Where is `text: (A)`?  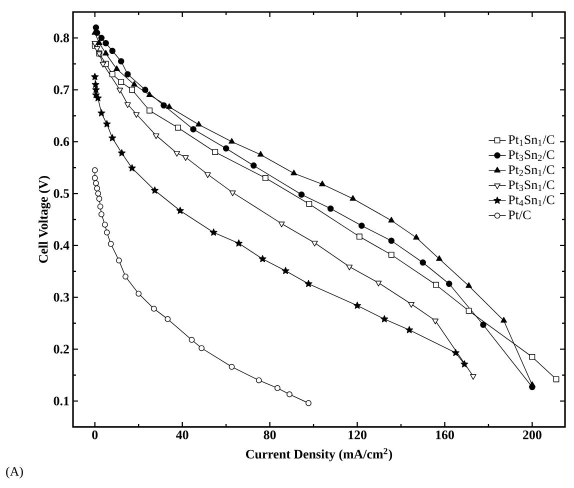
text: (A) is located at coordinates (14, 472).